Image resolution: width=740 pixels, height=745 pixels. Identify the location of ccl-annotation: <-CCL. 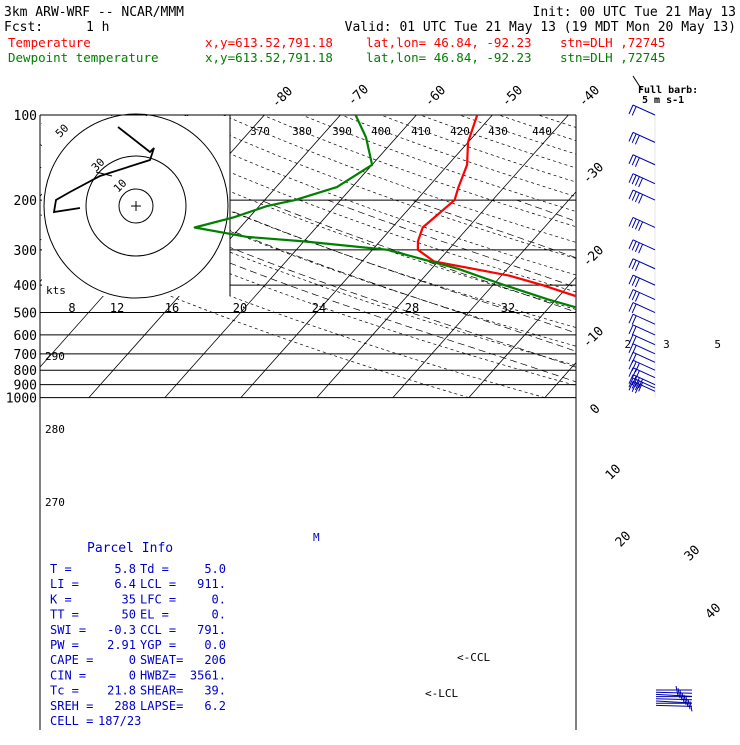
(473, 657).